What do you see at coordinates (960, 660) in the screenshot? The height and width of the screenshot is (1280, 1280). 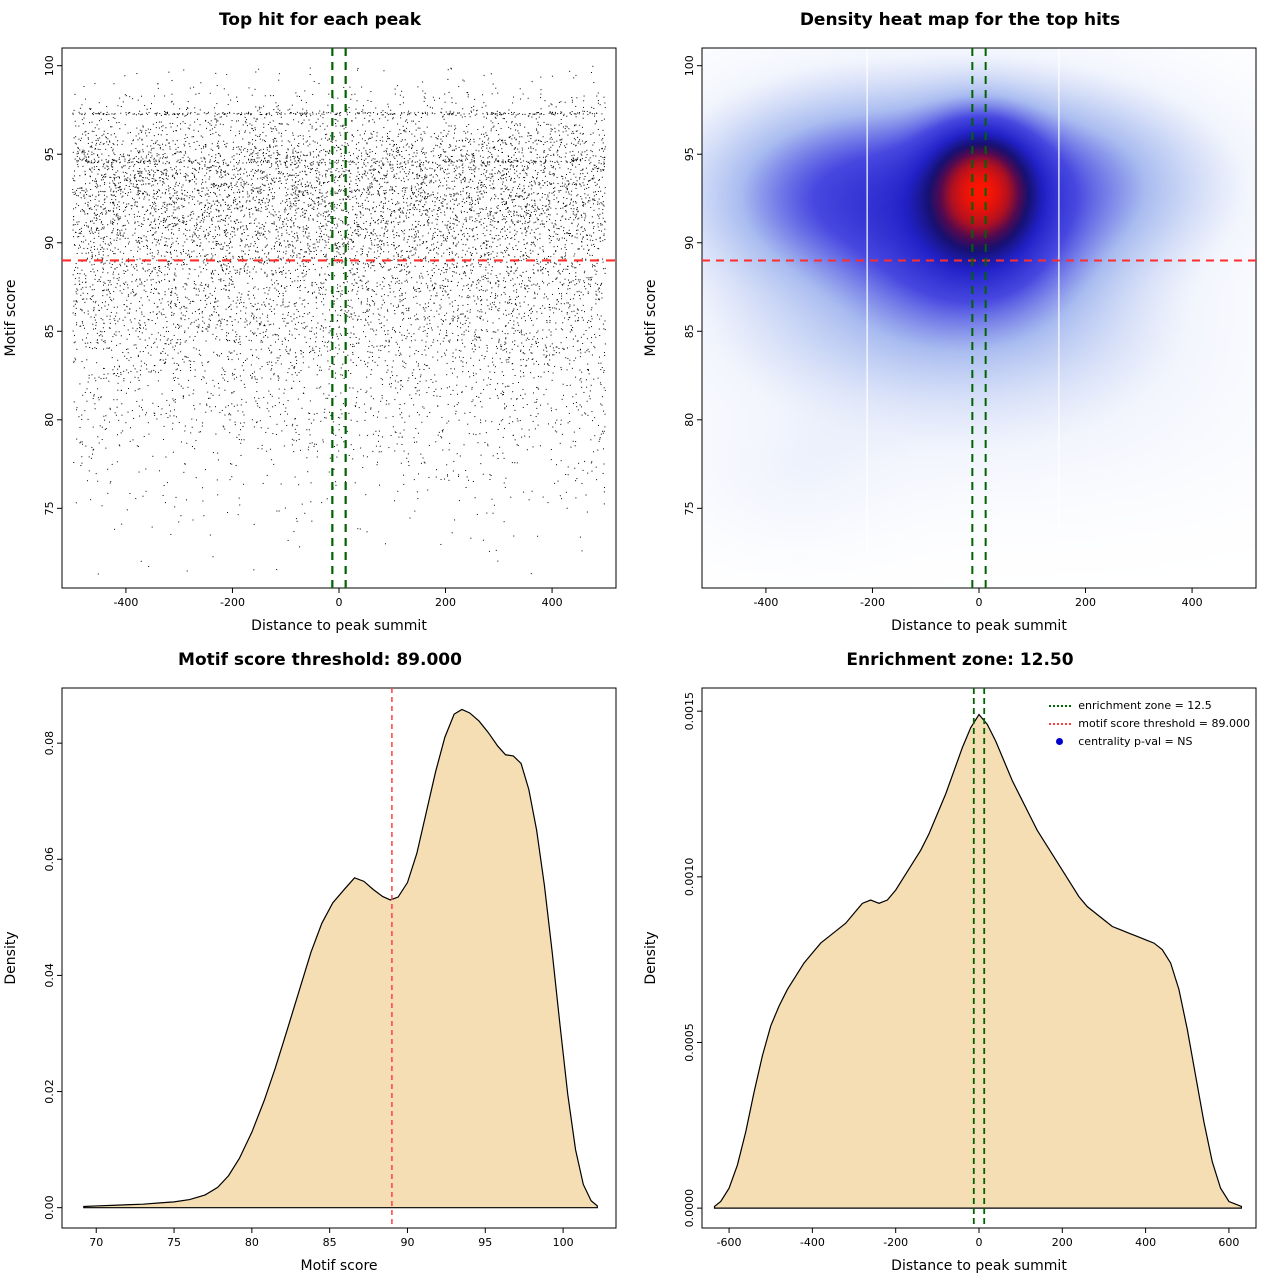 I see `enrichment-zone-title: Enrichment zone: 12.50` at bounding box center [960, 660].